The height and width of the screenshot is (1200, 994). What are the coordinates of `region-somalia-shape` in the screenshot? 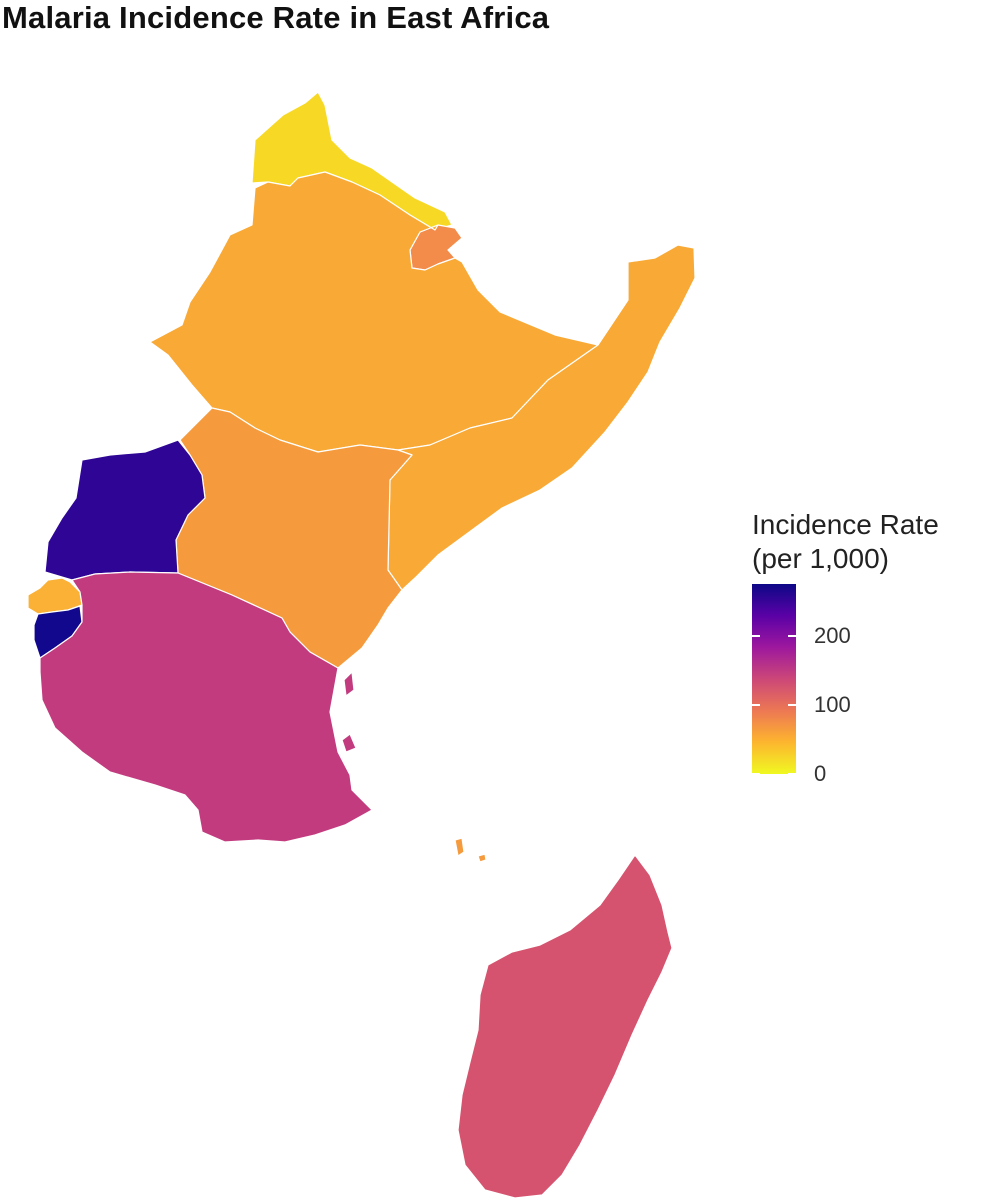 It's located at (541, 417).